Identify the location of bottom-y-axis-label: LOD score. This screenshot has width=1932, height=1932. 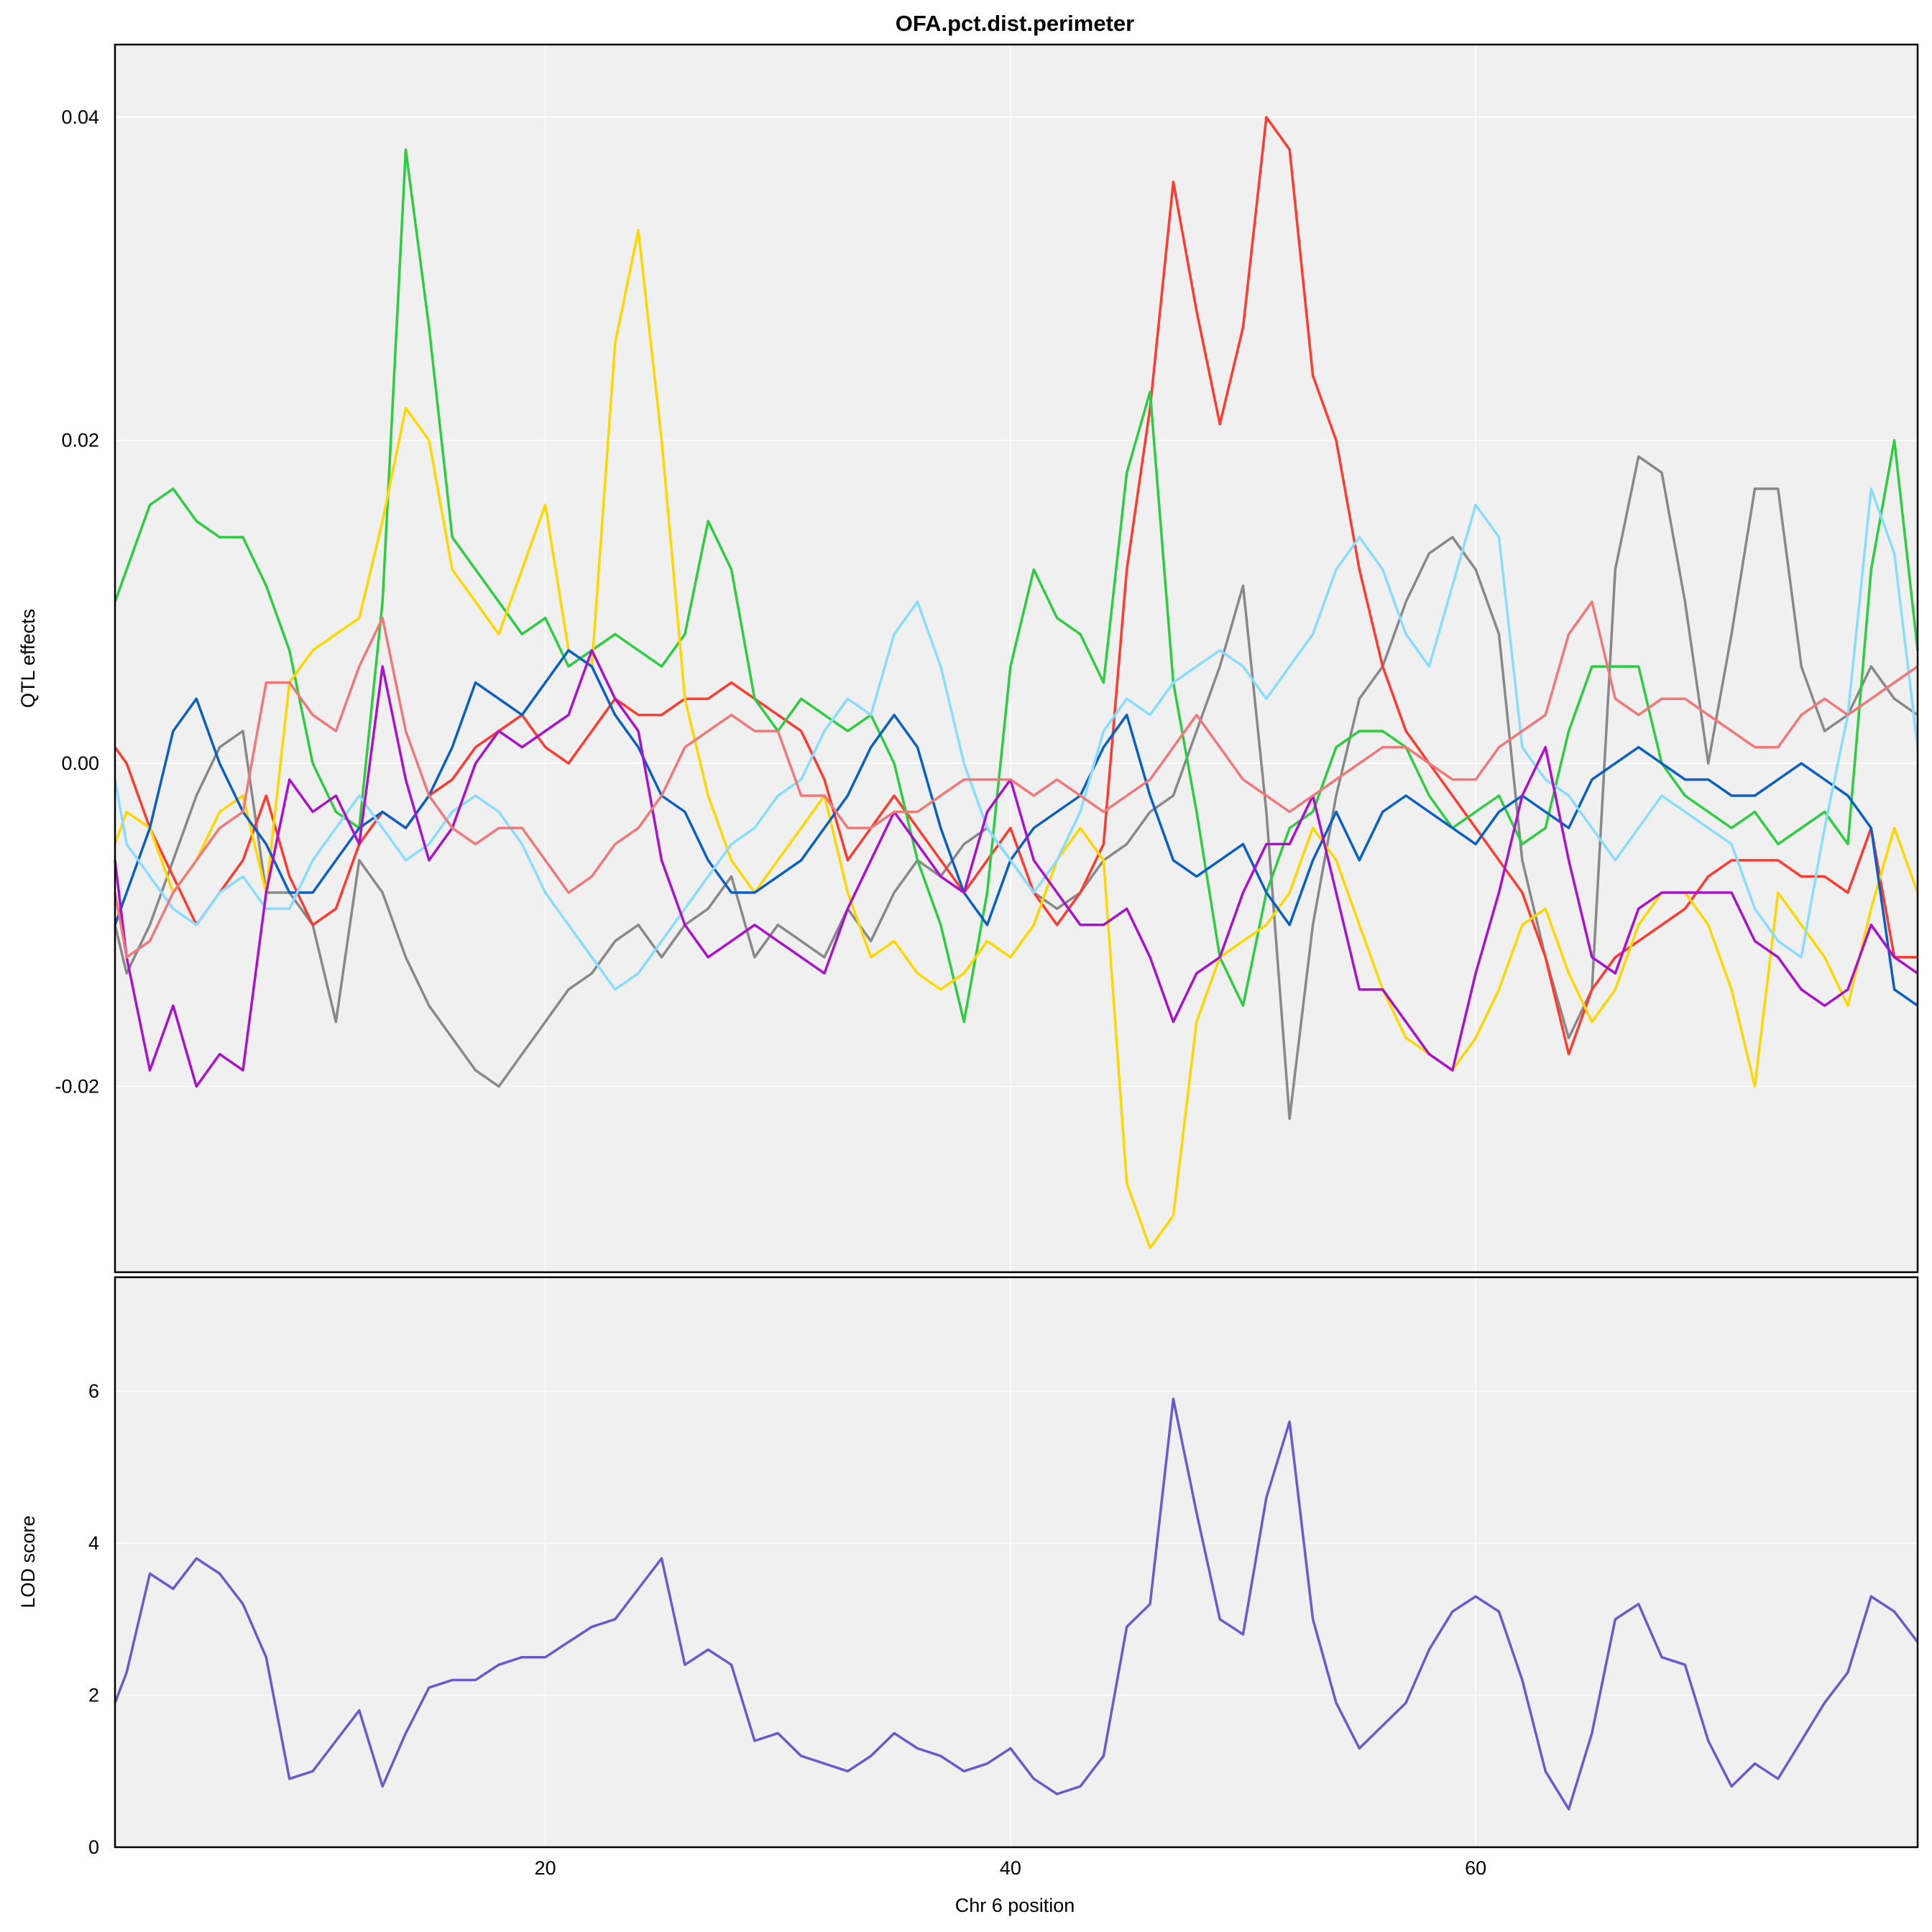
(28, 1561).